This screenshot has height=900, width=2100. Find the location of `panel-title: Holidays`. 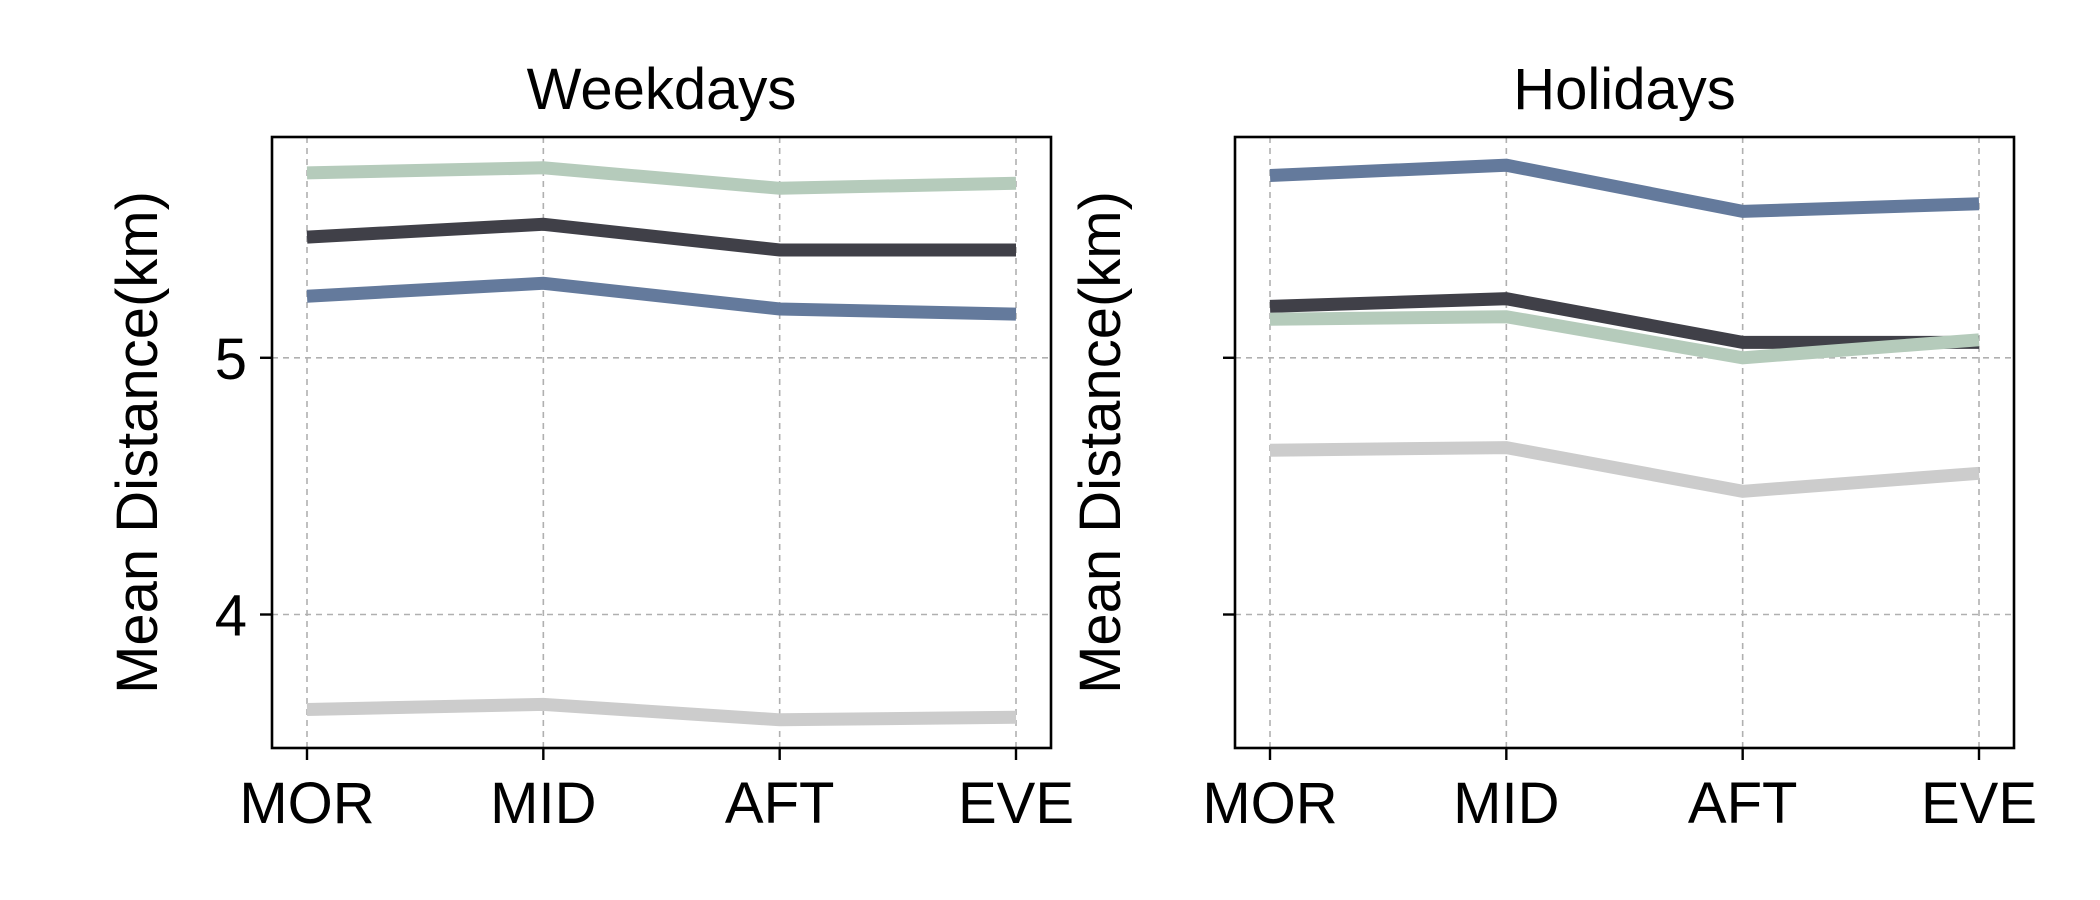

panel-title: Holidays is located at coordinates (1624, 89).